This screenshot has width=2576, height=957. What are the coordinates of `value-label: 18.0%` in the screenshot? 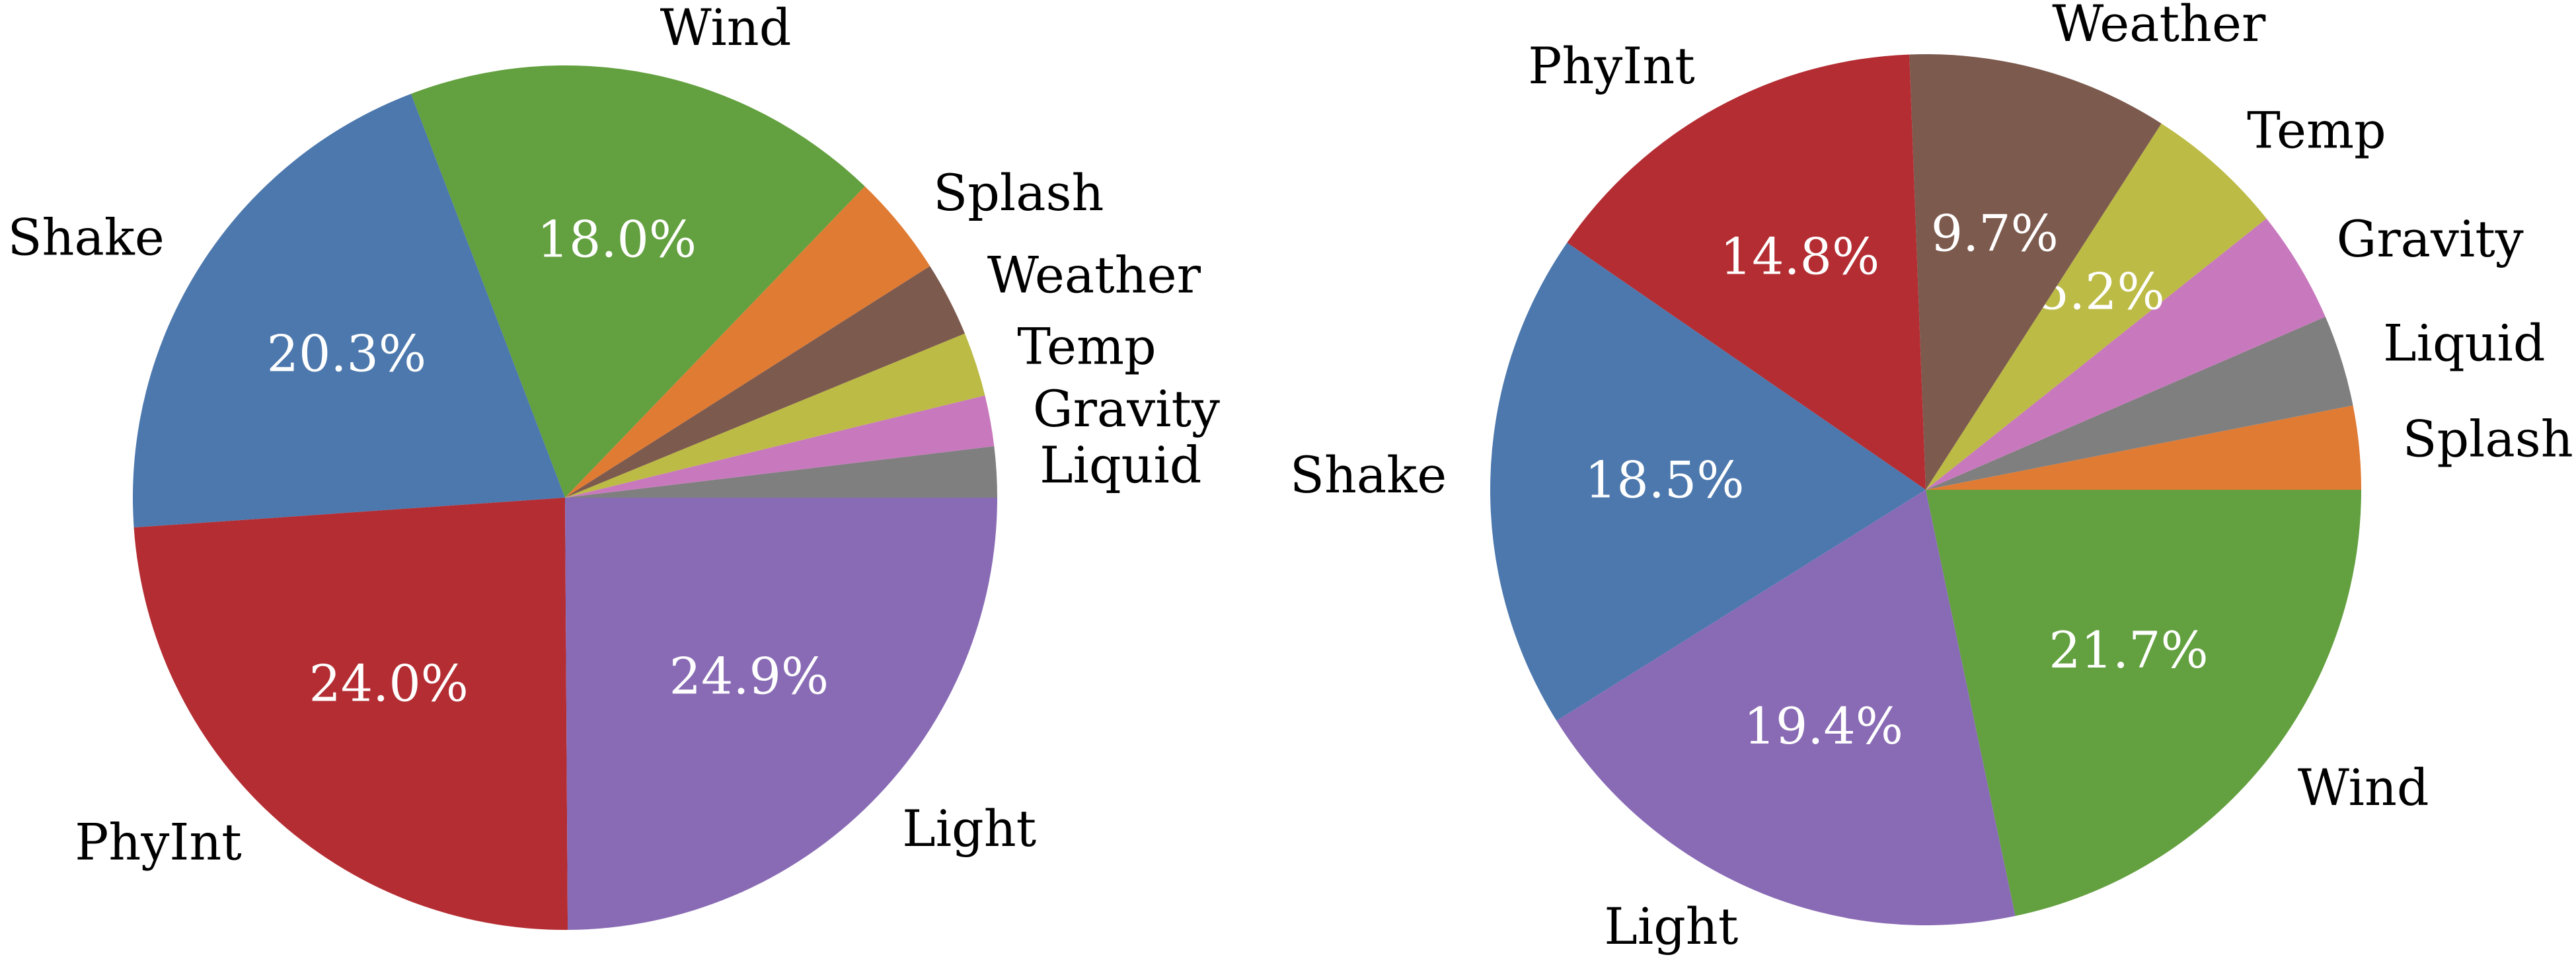 It's located at (617, 239).